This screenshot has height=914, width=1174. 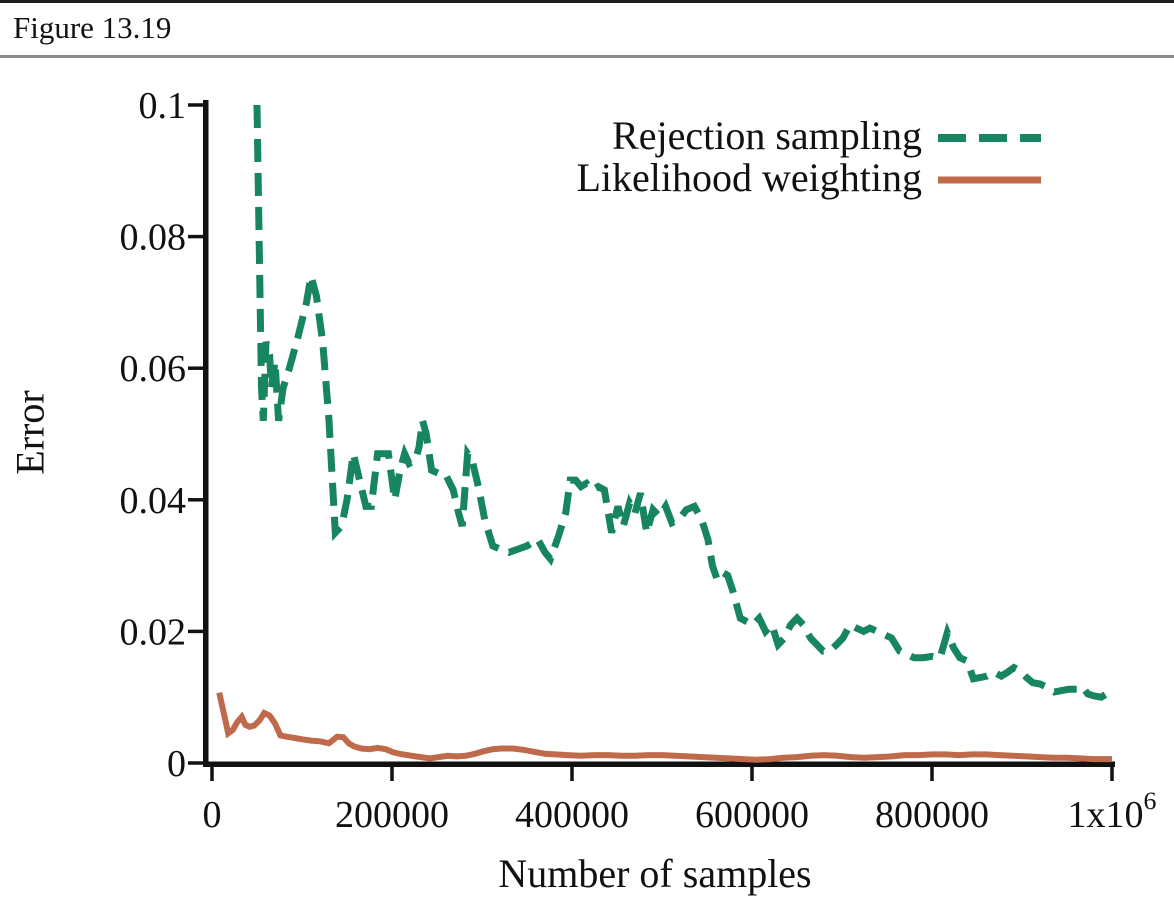 I want to click on x-tick-label: 800000, so click(x=932, y=815).